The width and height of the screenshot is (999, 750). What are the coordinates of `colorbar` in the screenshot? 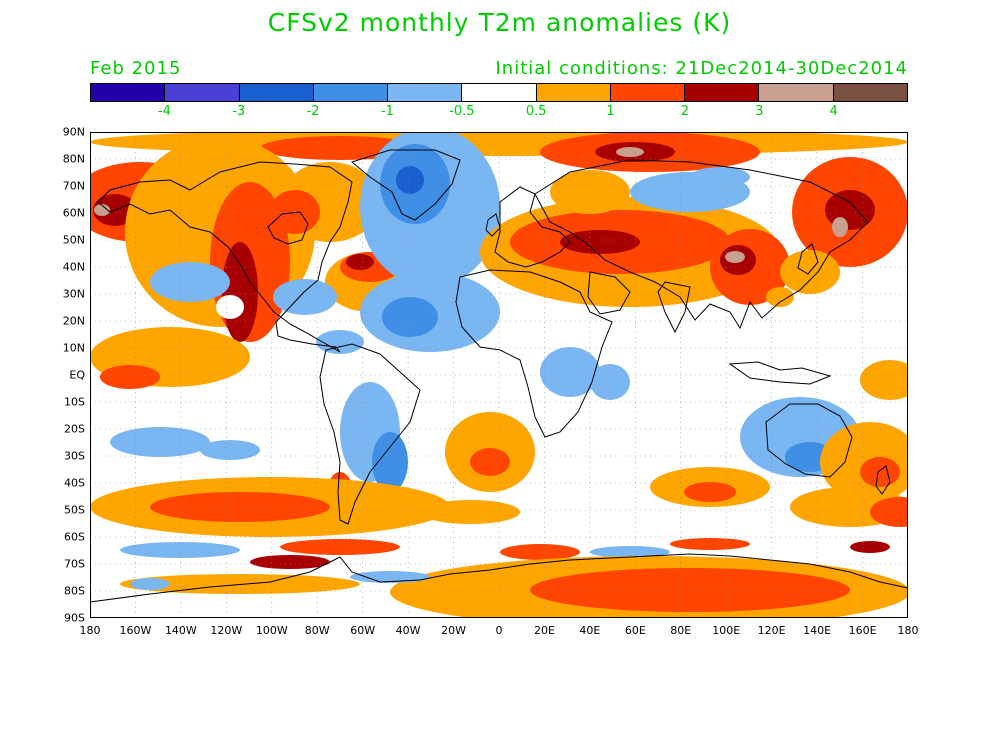 It's located at (499, 92).